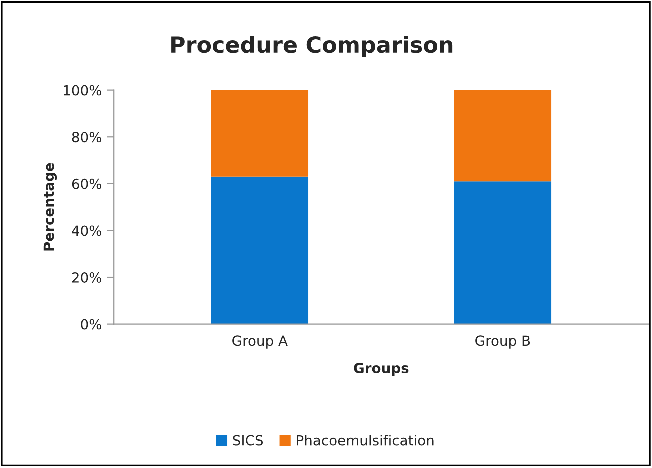 The width and height of the screenshot is (652, 468). What do you see at coordinates (381, 369) in the screenshot?
I see `x-axis-title: Groups` at bounding box center [381, 369].